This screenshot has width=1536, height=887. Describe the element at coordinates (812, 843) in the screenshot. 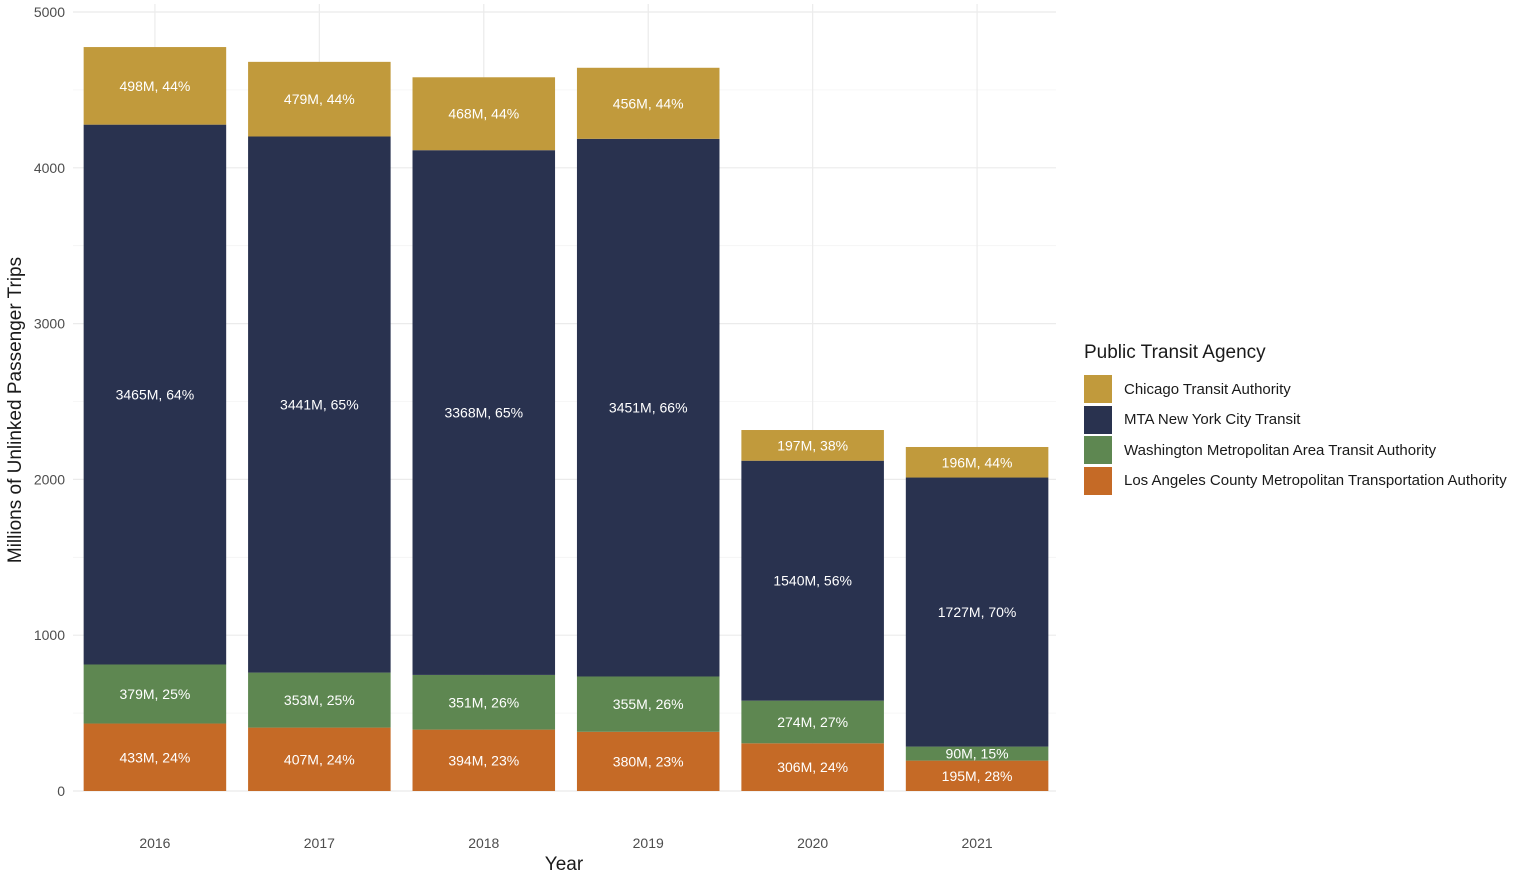

I see `x-tick-label: 2020` at that location.